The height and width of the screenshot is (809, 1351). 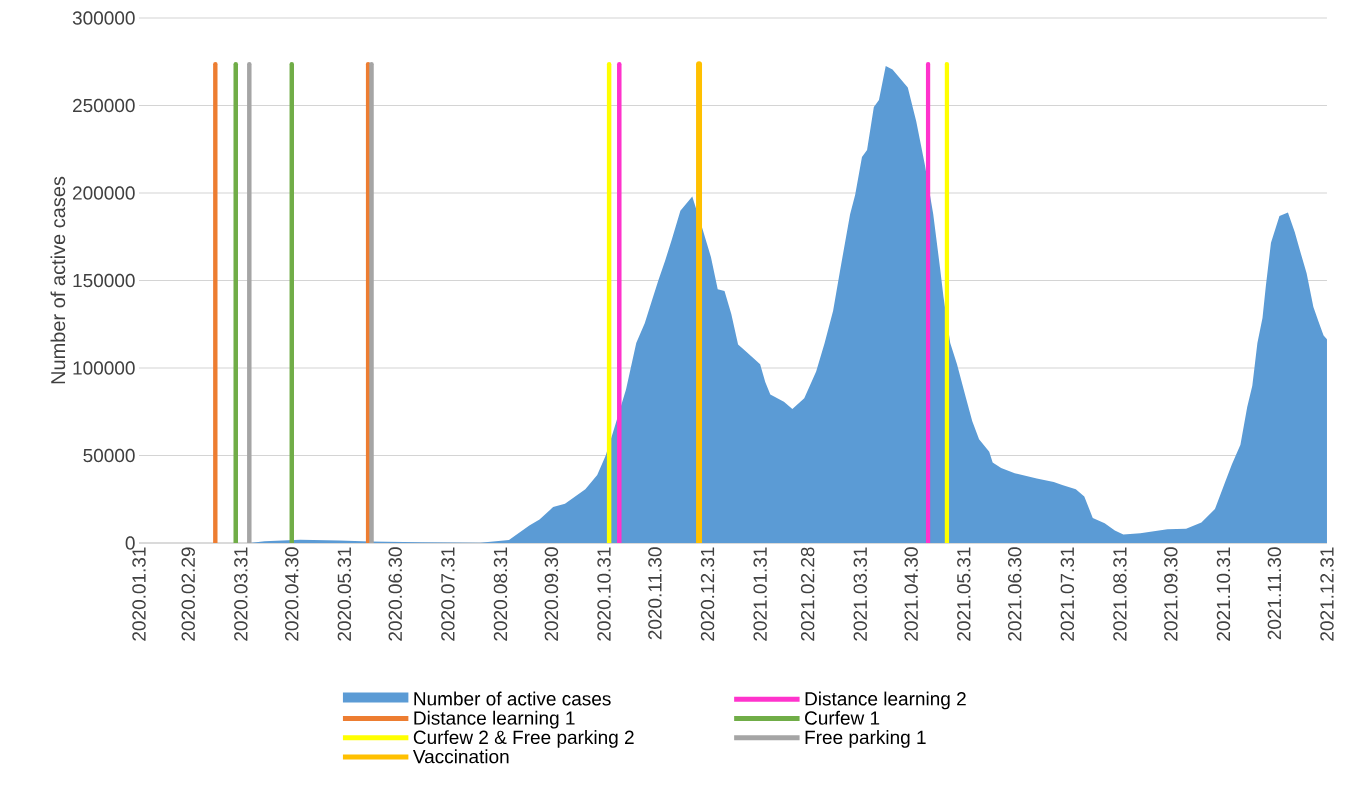 What do you see at coordinates (1067, 594) in the screenshot?
I see `x-tick-label: 2021.07.31` at bounding box center [1067, 594].